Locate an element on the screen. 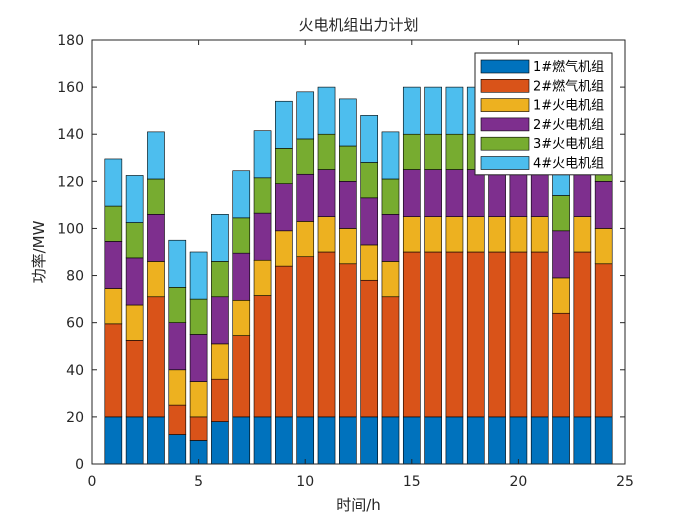 Image resolution: width=694 pixels, height=521 pixels. y-tick-label: 40 is located at coordinates (75, 371).